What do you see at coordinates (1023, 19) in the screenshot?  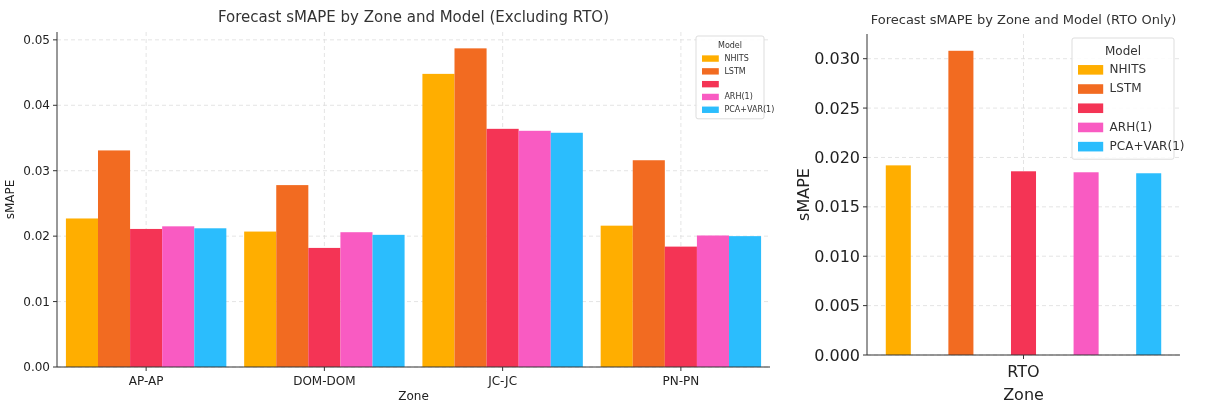 I see `chart-title: Forecast sMAPE by Zone and Model (RTO Only)` at bounding box center [1023, 19].